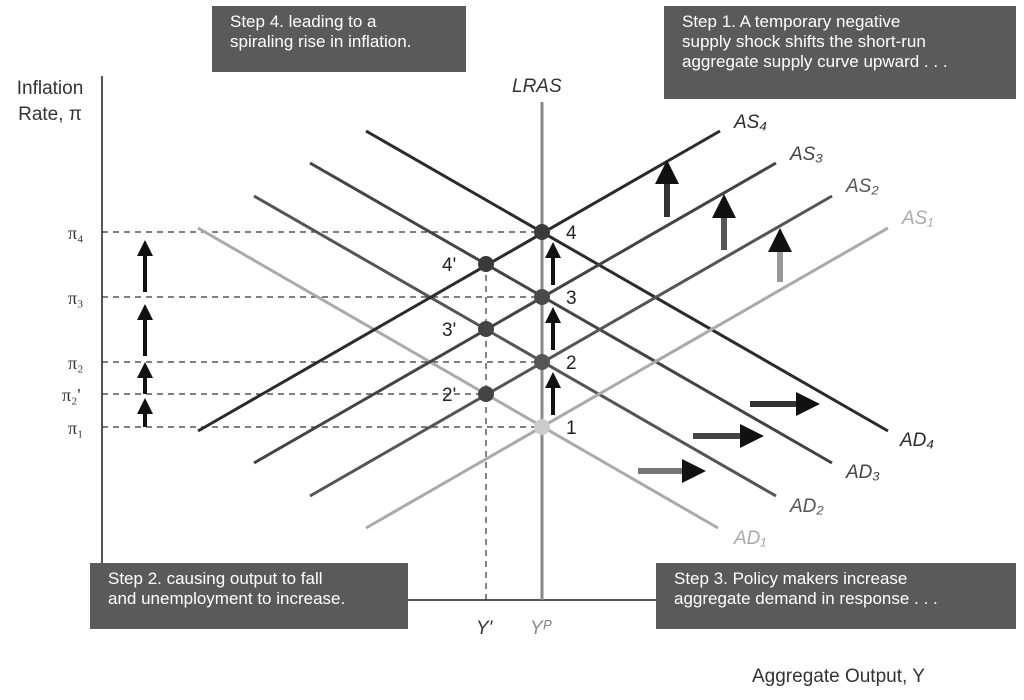  I want to click on step1-line2: supply shock shifts the short-run, so click(804, 41).